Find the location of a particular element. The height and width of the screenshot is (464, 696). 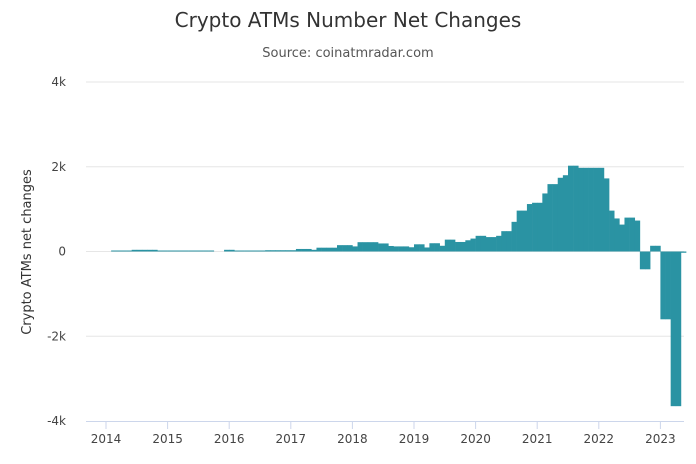

x-tick-label: 2015 is located at coordinates (167, 439).